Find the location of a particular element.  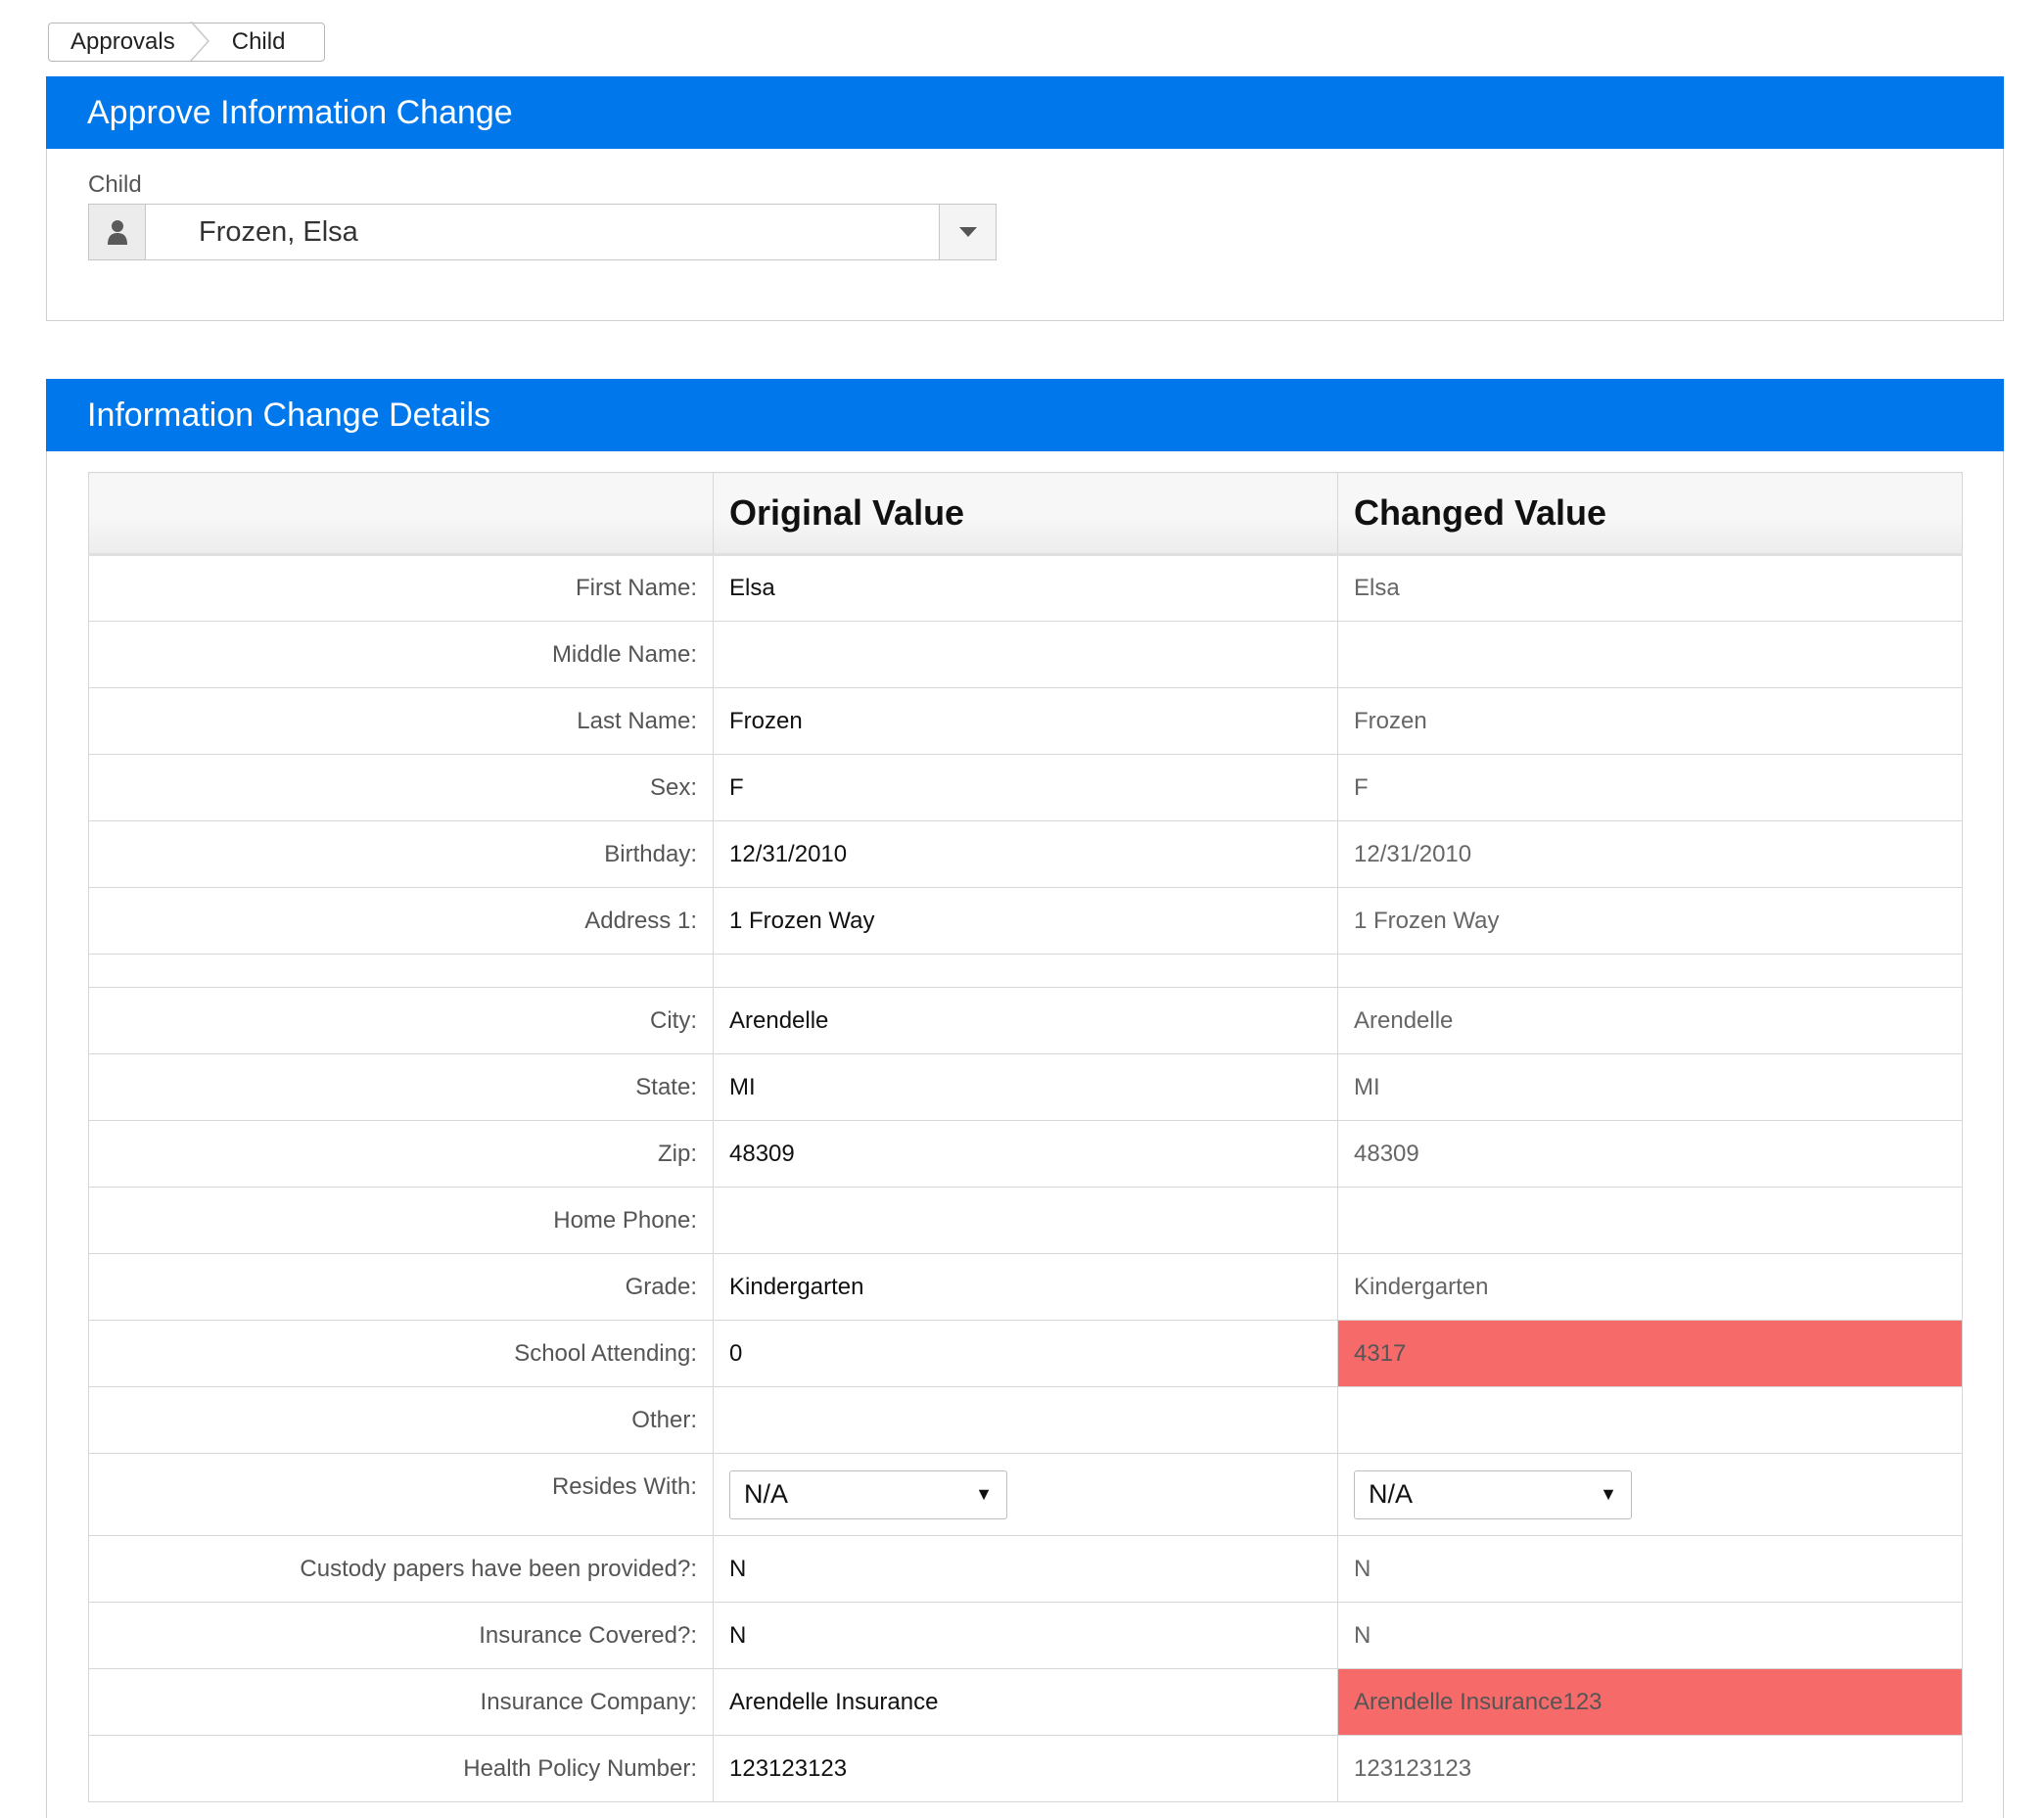

row-label: Home Phone: is located at coordinates (401, 1220).